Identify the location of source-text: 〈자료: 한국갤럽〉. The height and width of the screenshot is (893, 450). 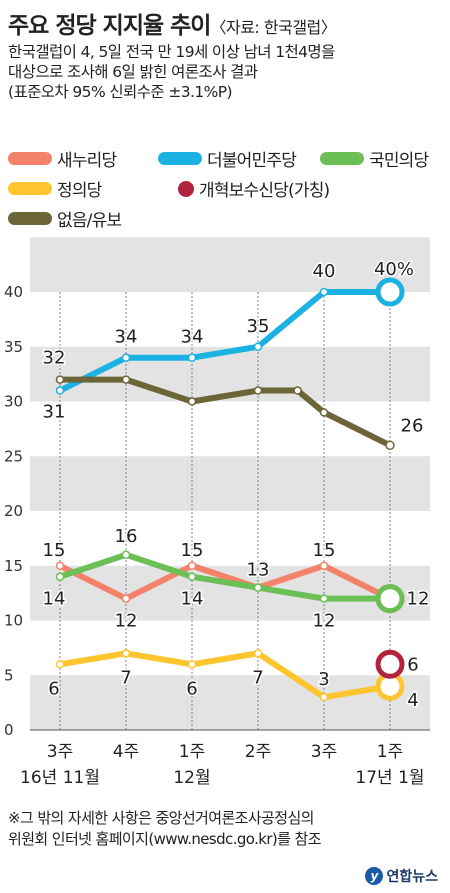
(273, 27).